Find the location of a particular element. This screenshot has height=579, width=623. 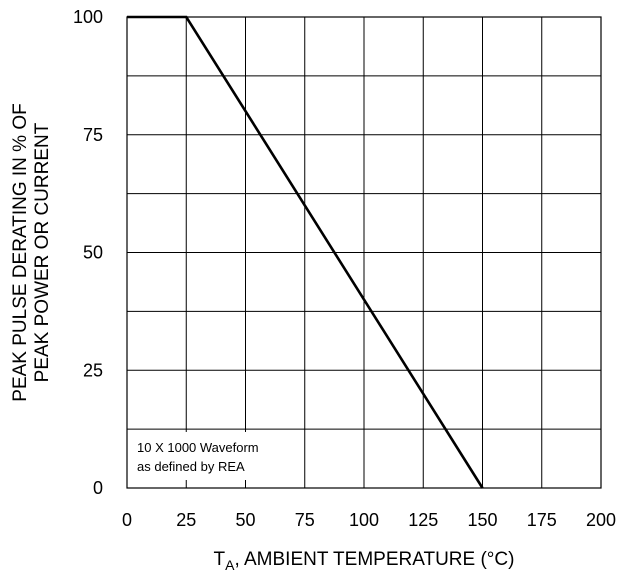

annotation-background is located at coordinates (215, 456).